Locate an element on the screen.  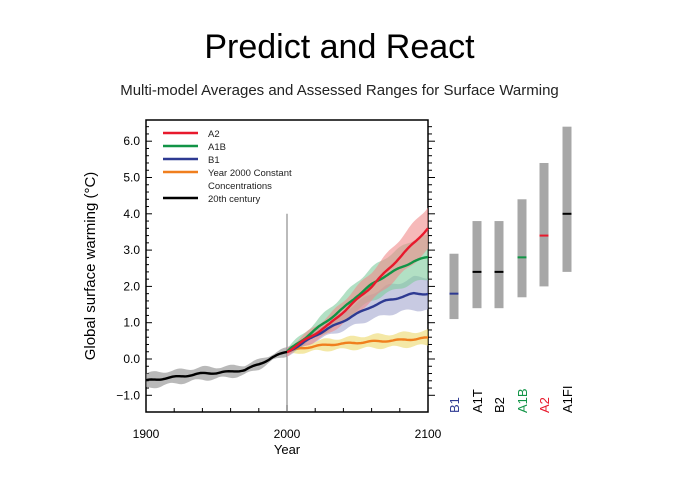
range-label: B1 is located at coordinates (454, 405).